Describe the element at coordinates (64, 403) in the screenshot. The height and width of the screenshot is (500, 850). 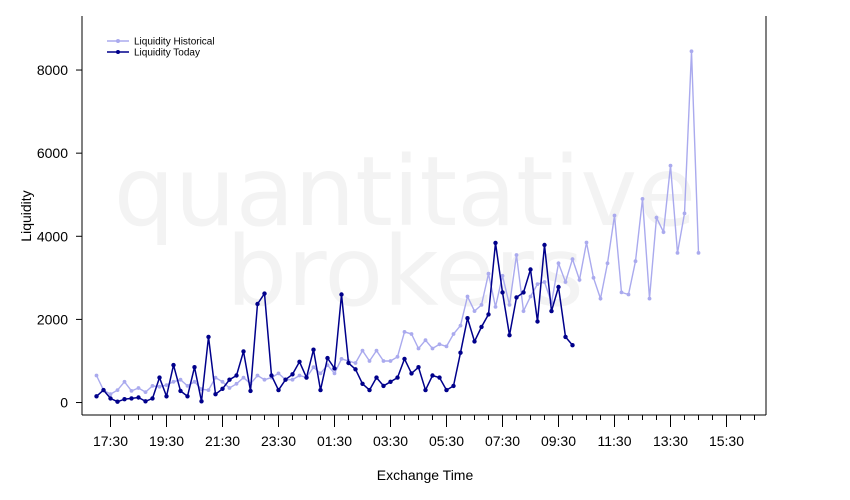
I see `y-tick-label: 0` at that location.